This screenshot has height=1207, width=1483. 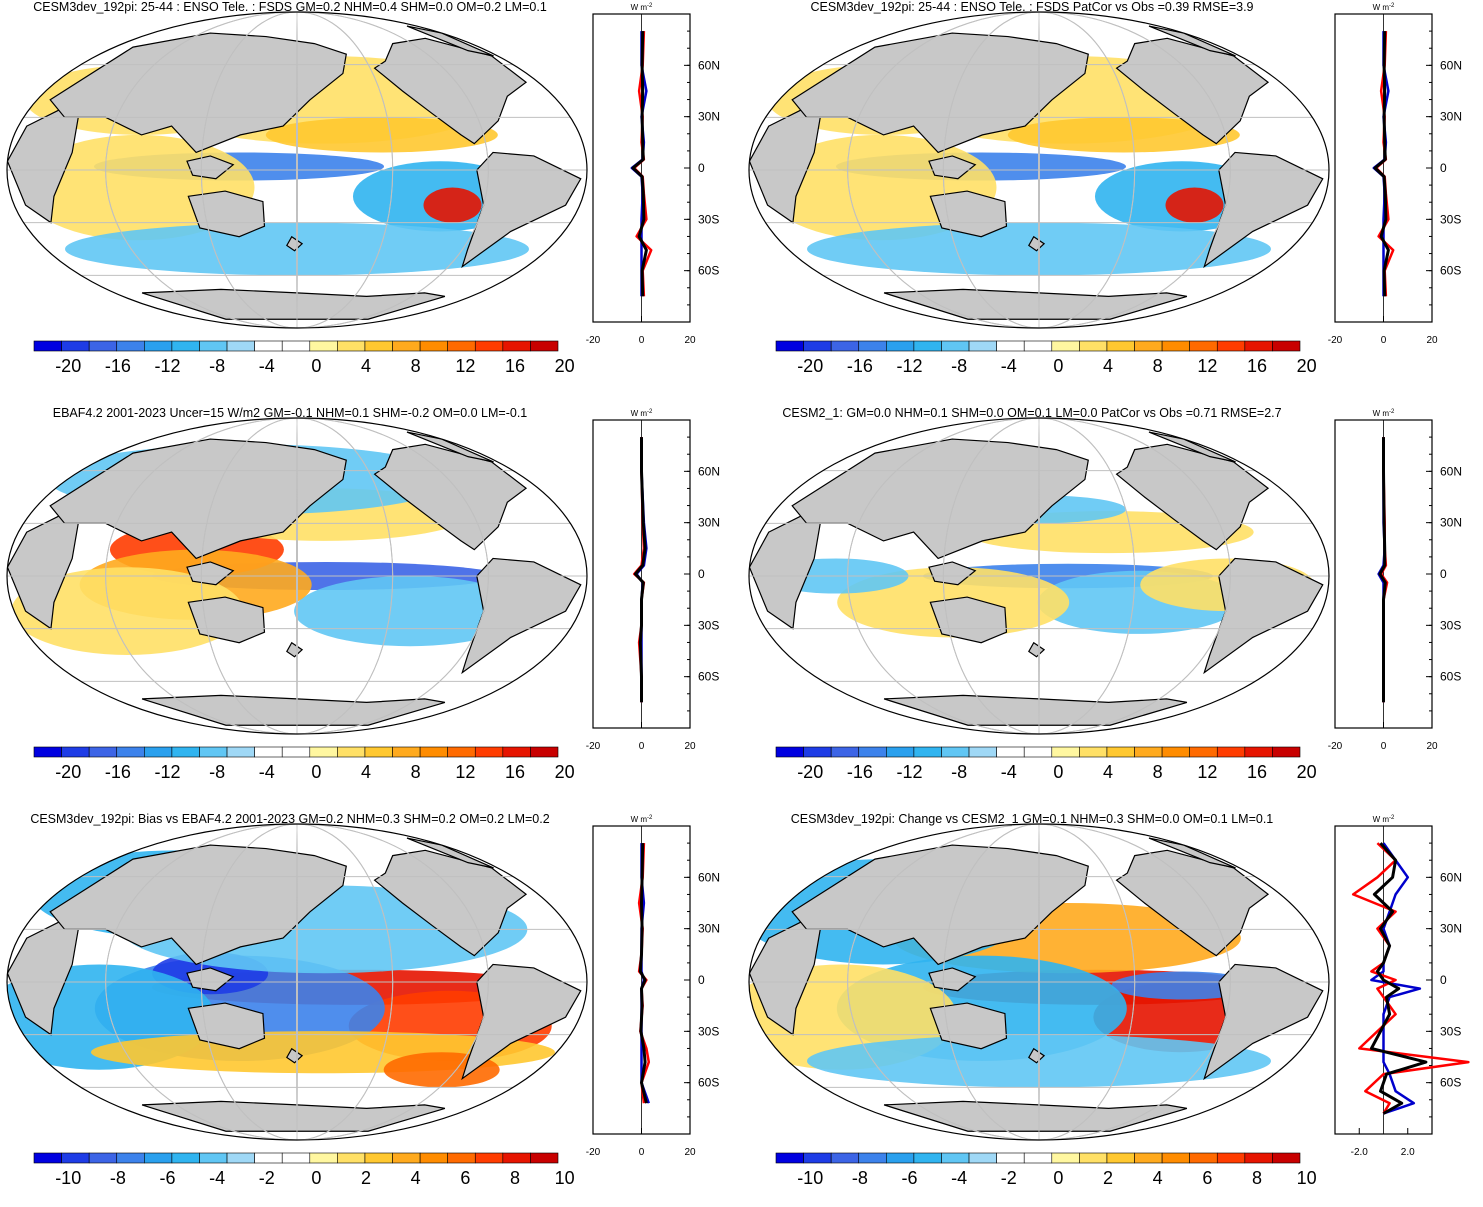 I want to click on colorbar-label: -12, so click(x=909, y=772).